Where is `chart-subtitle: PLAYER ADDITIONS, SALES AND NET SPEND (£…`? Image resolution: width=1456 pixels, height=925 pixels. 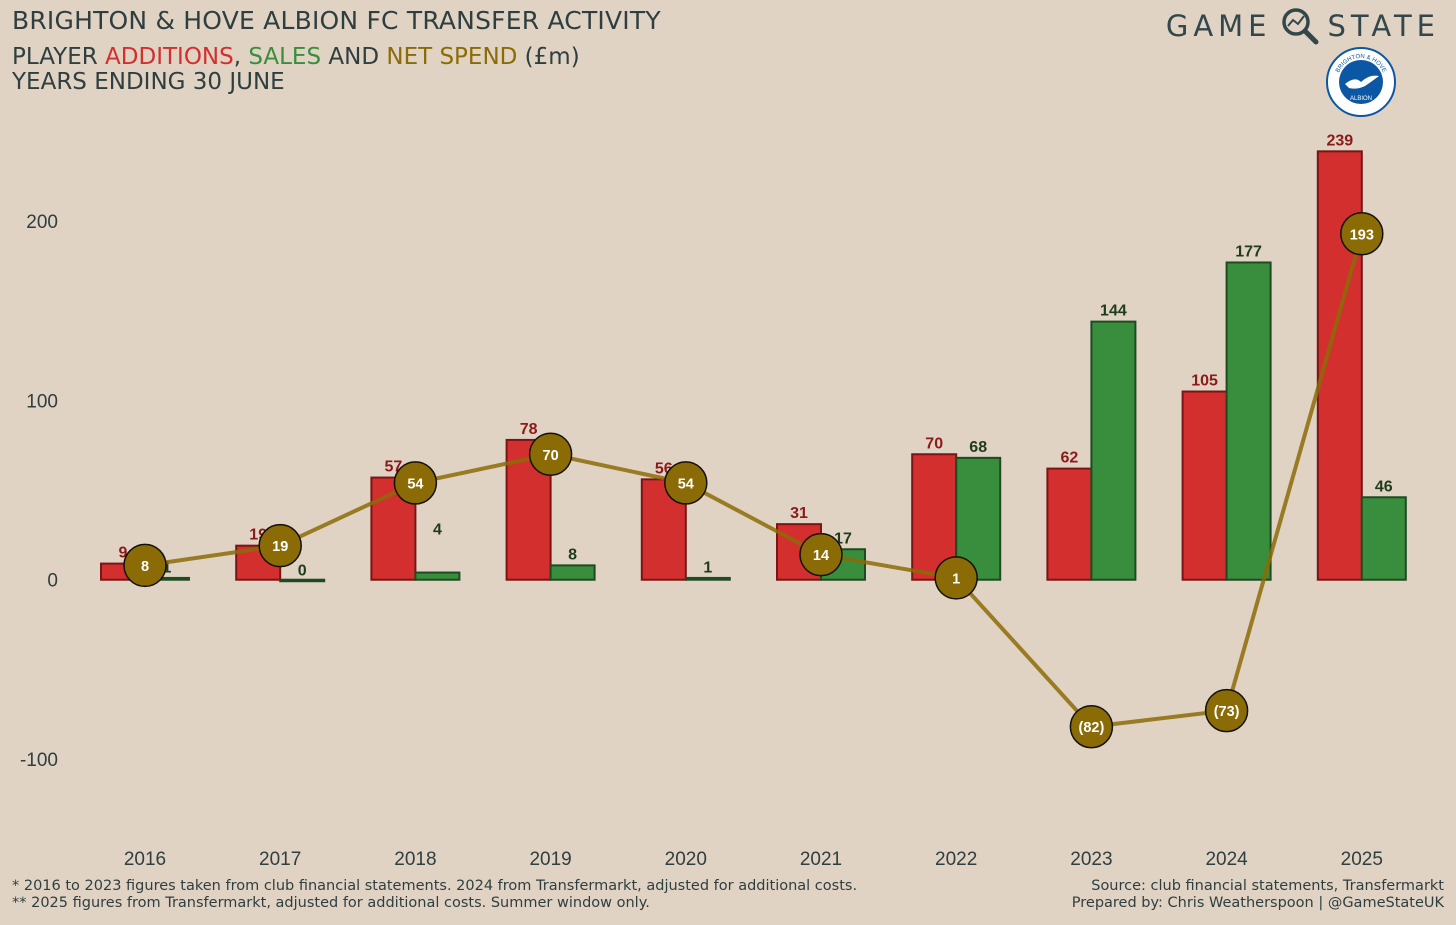
chart-subtitle: PLAYER ADDITIONS, SALES AND NET SPEND (£… is located at coordinates (296, 57).